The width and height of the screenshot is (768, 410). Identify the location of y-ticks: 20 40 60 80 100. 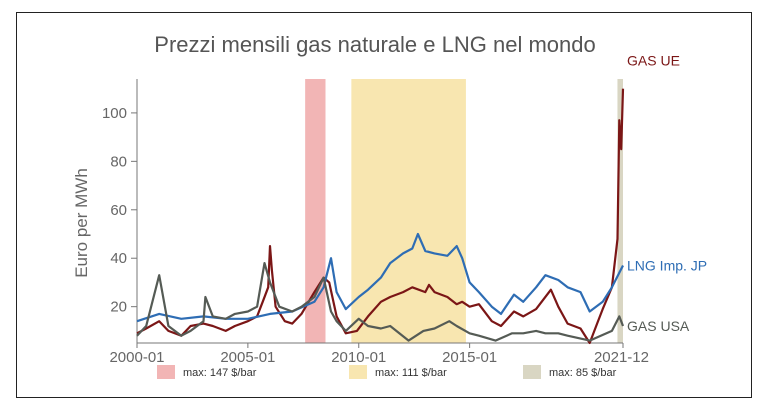
(119, 210).